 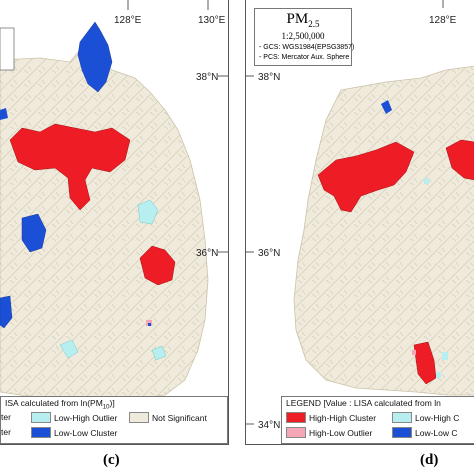 I want to click on tick-lon-128-c: 128°E, so click(x=128, y=20).